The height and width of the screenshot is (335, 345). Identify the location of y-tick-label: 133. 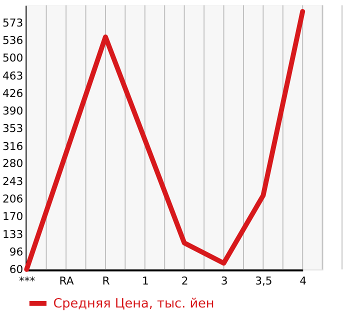
(13, 234).